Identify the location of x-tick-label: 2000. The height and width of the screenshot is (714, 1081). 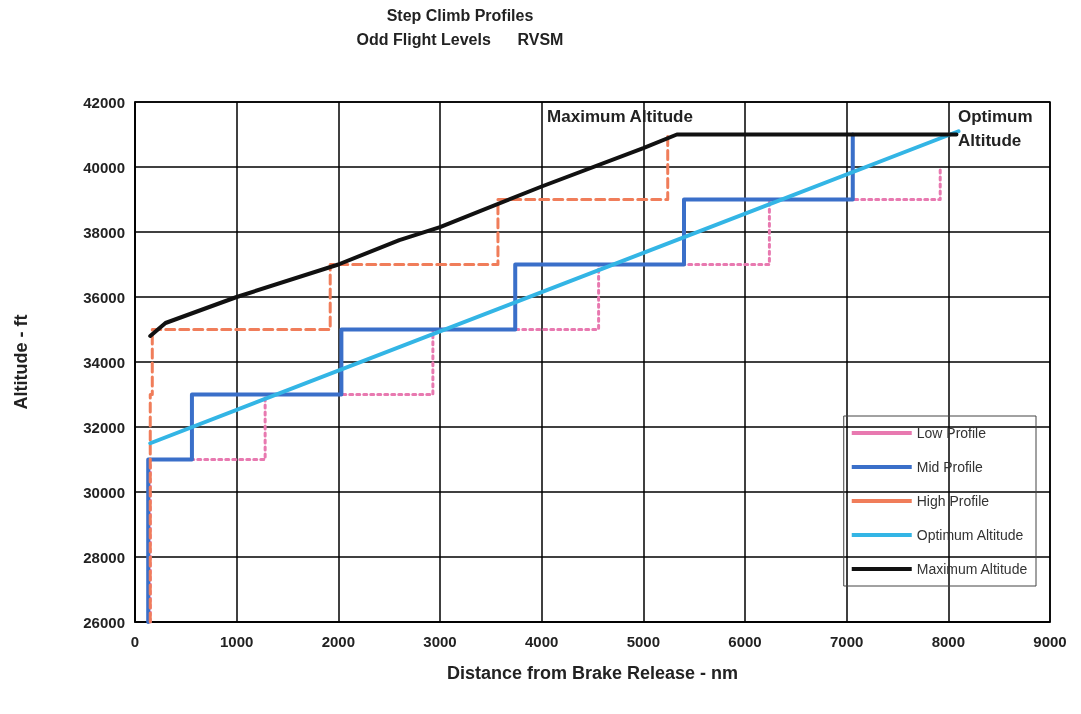
(338, 641).